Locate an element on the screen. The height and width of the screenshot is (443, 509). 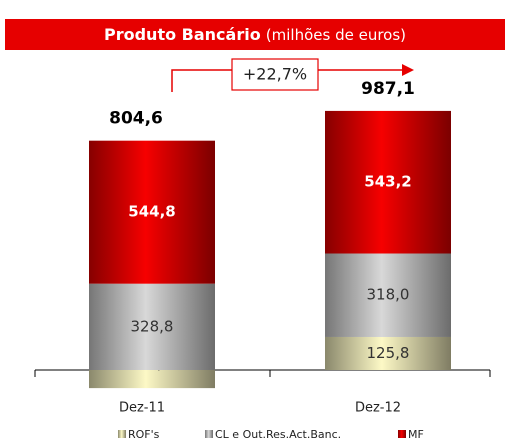
data-label: 125,8 is located at coordinates (388, 353).